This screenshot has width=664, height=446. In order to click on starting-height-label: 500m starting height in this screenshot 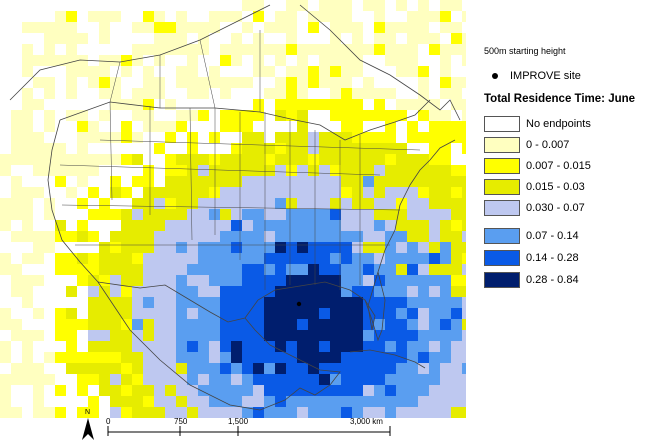, I will do `click(525, 51)`.